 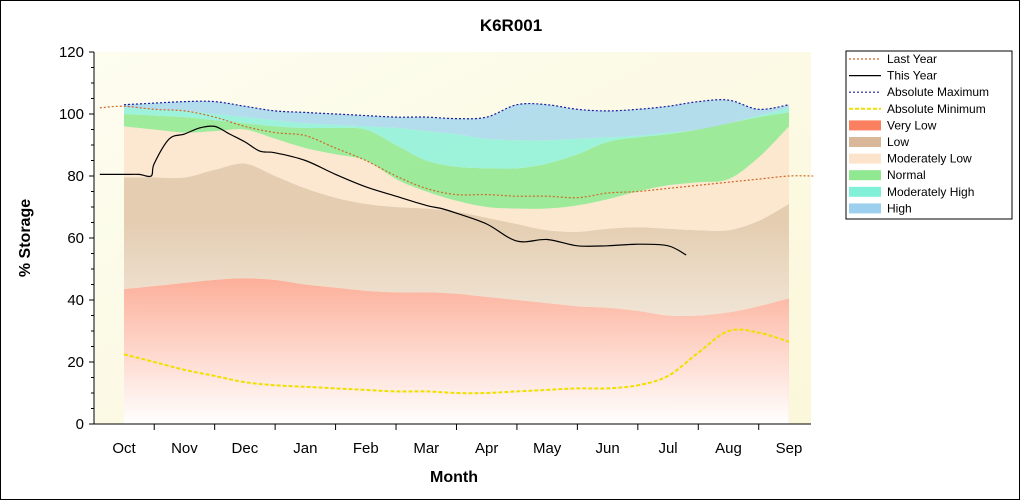 What do you see at coordinates (898, 142) in the screenshot?
I see `legend-label: Low` at bounding box center [898, 142].